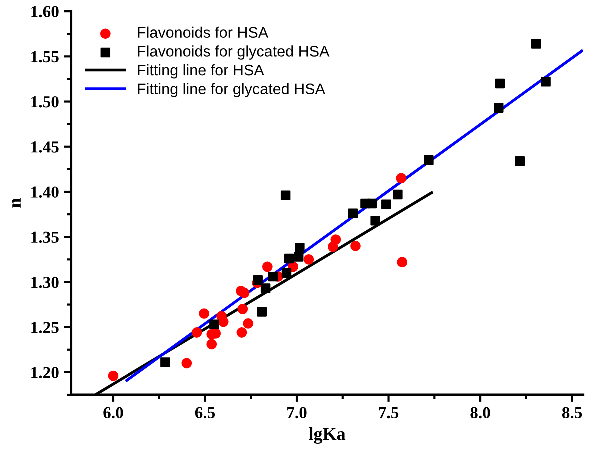 This screenshot has width=594, height=462. Describe the element at coordinates (45, 372) in the screenshot. I see `y-tick-label: 1.20` at that location.